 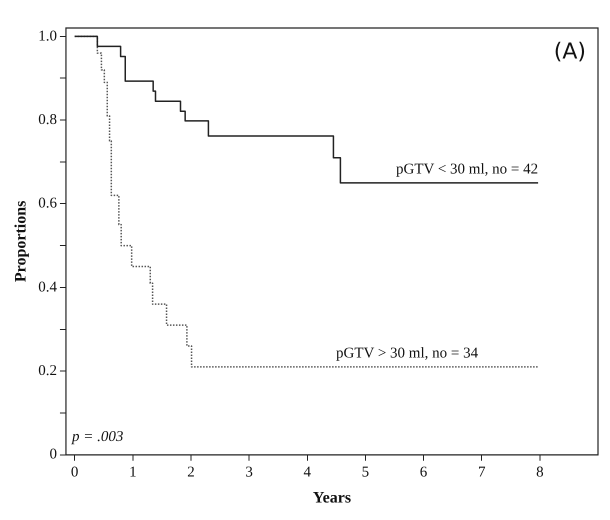 What do you see at coordinates (47, 36) in the screenshot?
I see `y-tick-label: 1.0` at bounding box center [47, 36].